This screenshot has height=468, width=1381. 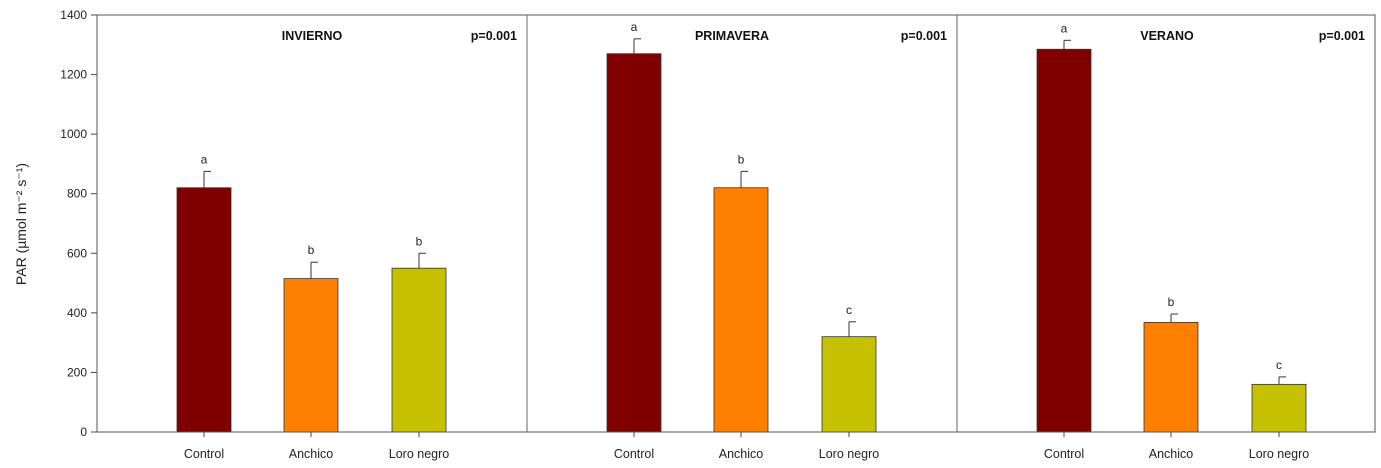 What do you see at coordinates (73, 15) in the screenshot?
I see `y-tick-label: 1400` at bounding box center [73, 15].